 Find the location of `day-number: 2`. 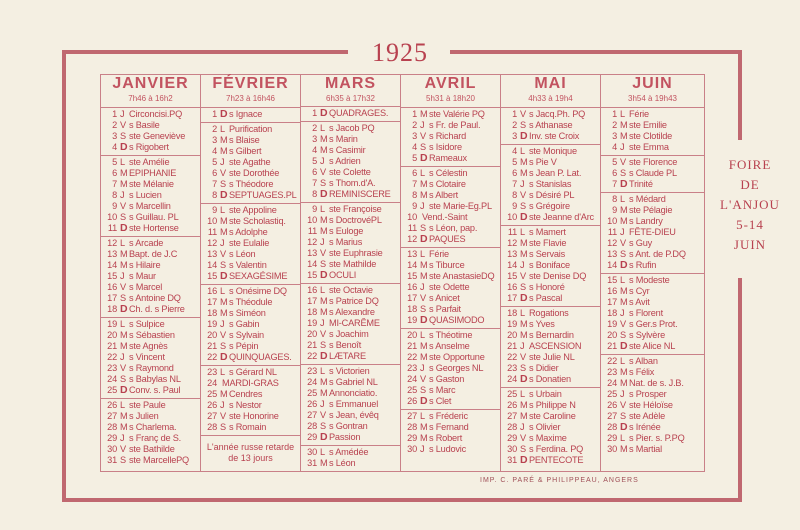

day-number: 2 is located at coordinates (114, 125).